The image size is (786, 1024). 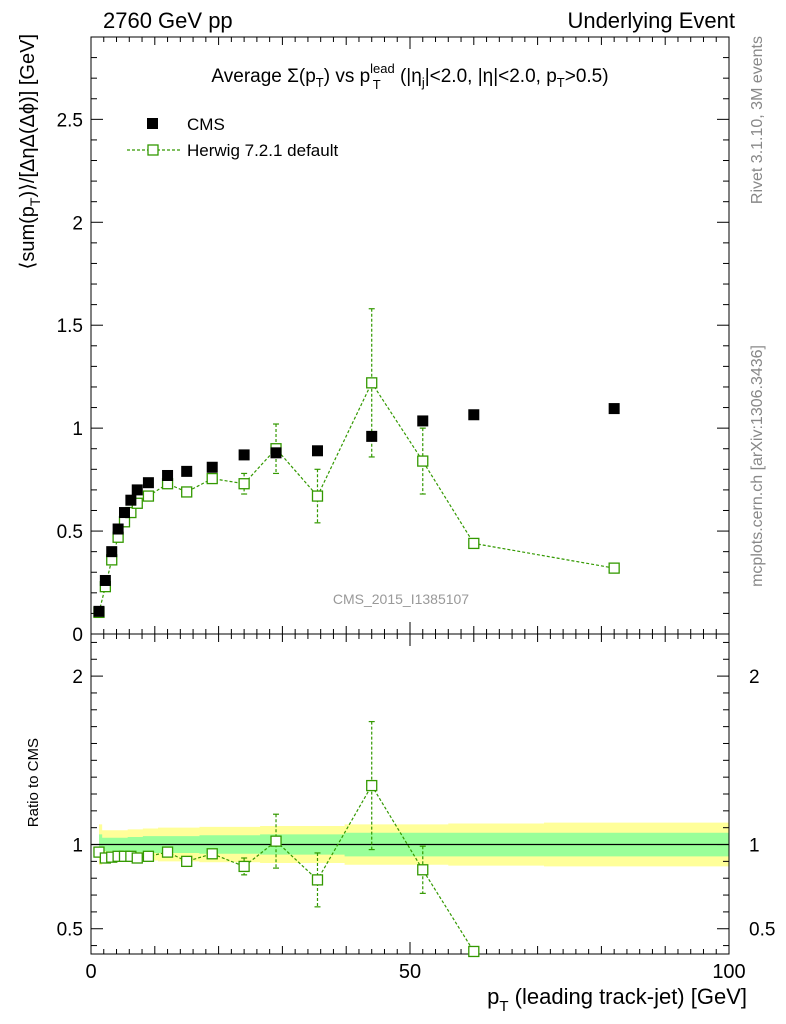 I want to click on legend-mc-label: Herwig 7.2.1 default, so click(x=262, y=150).